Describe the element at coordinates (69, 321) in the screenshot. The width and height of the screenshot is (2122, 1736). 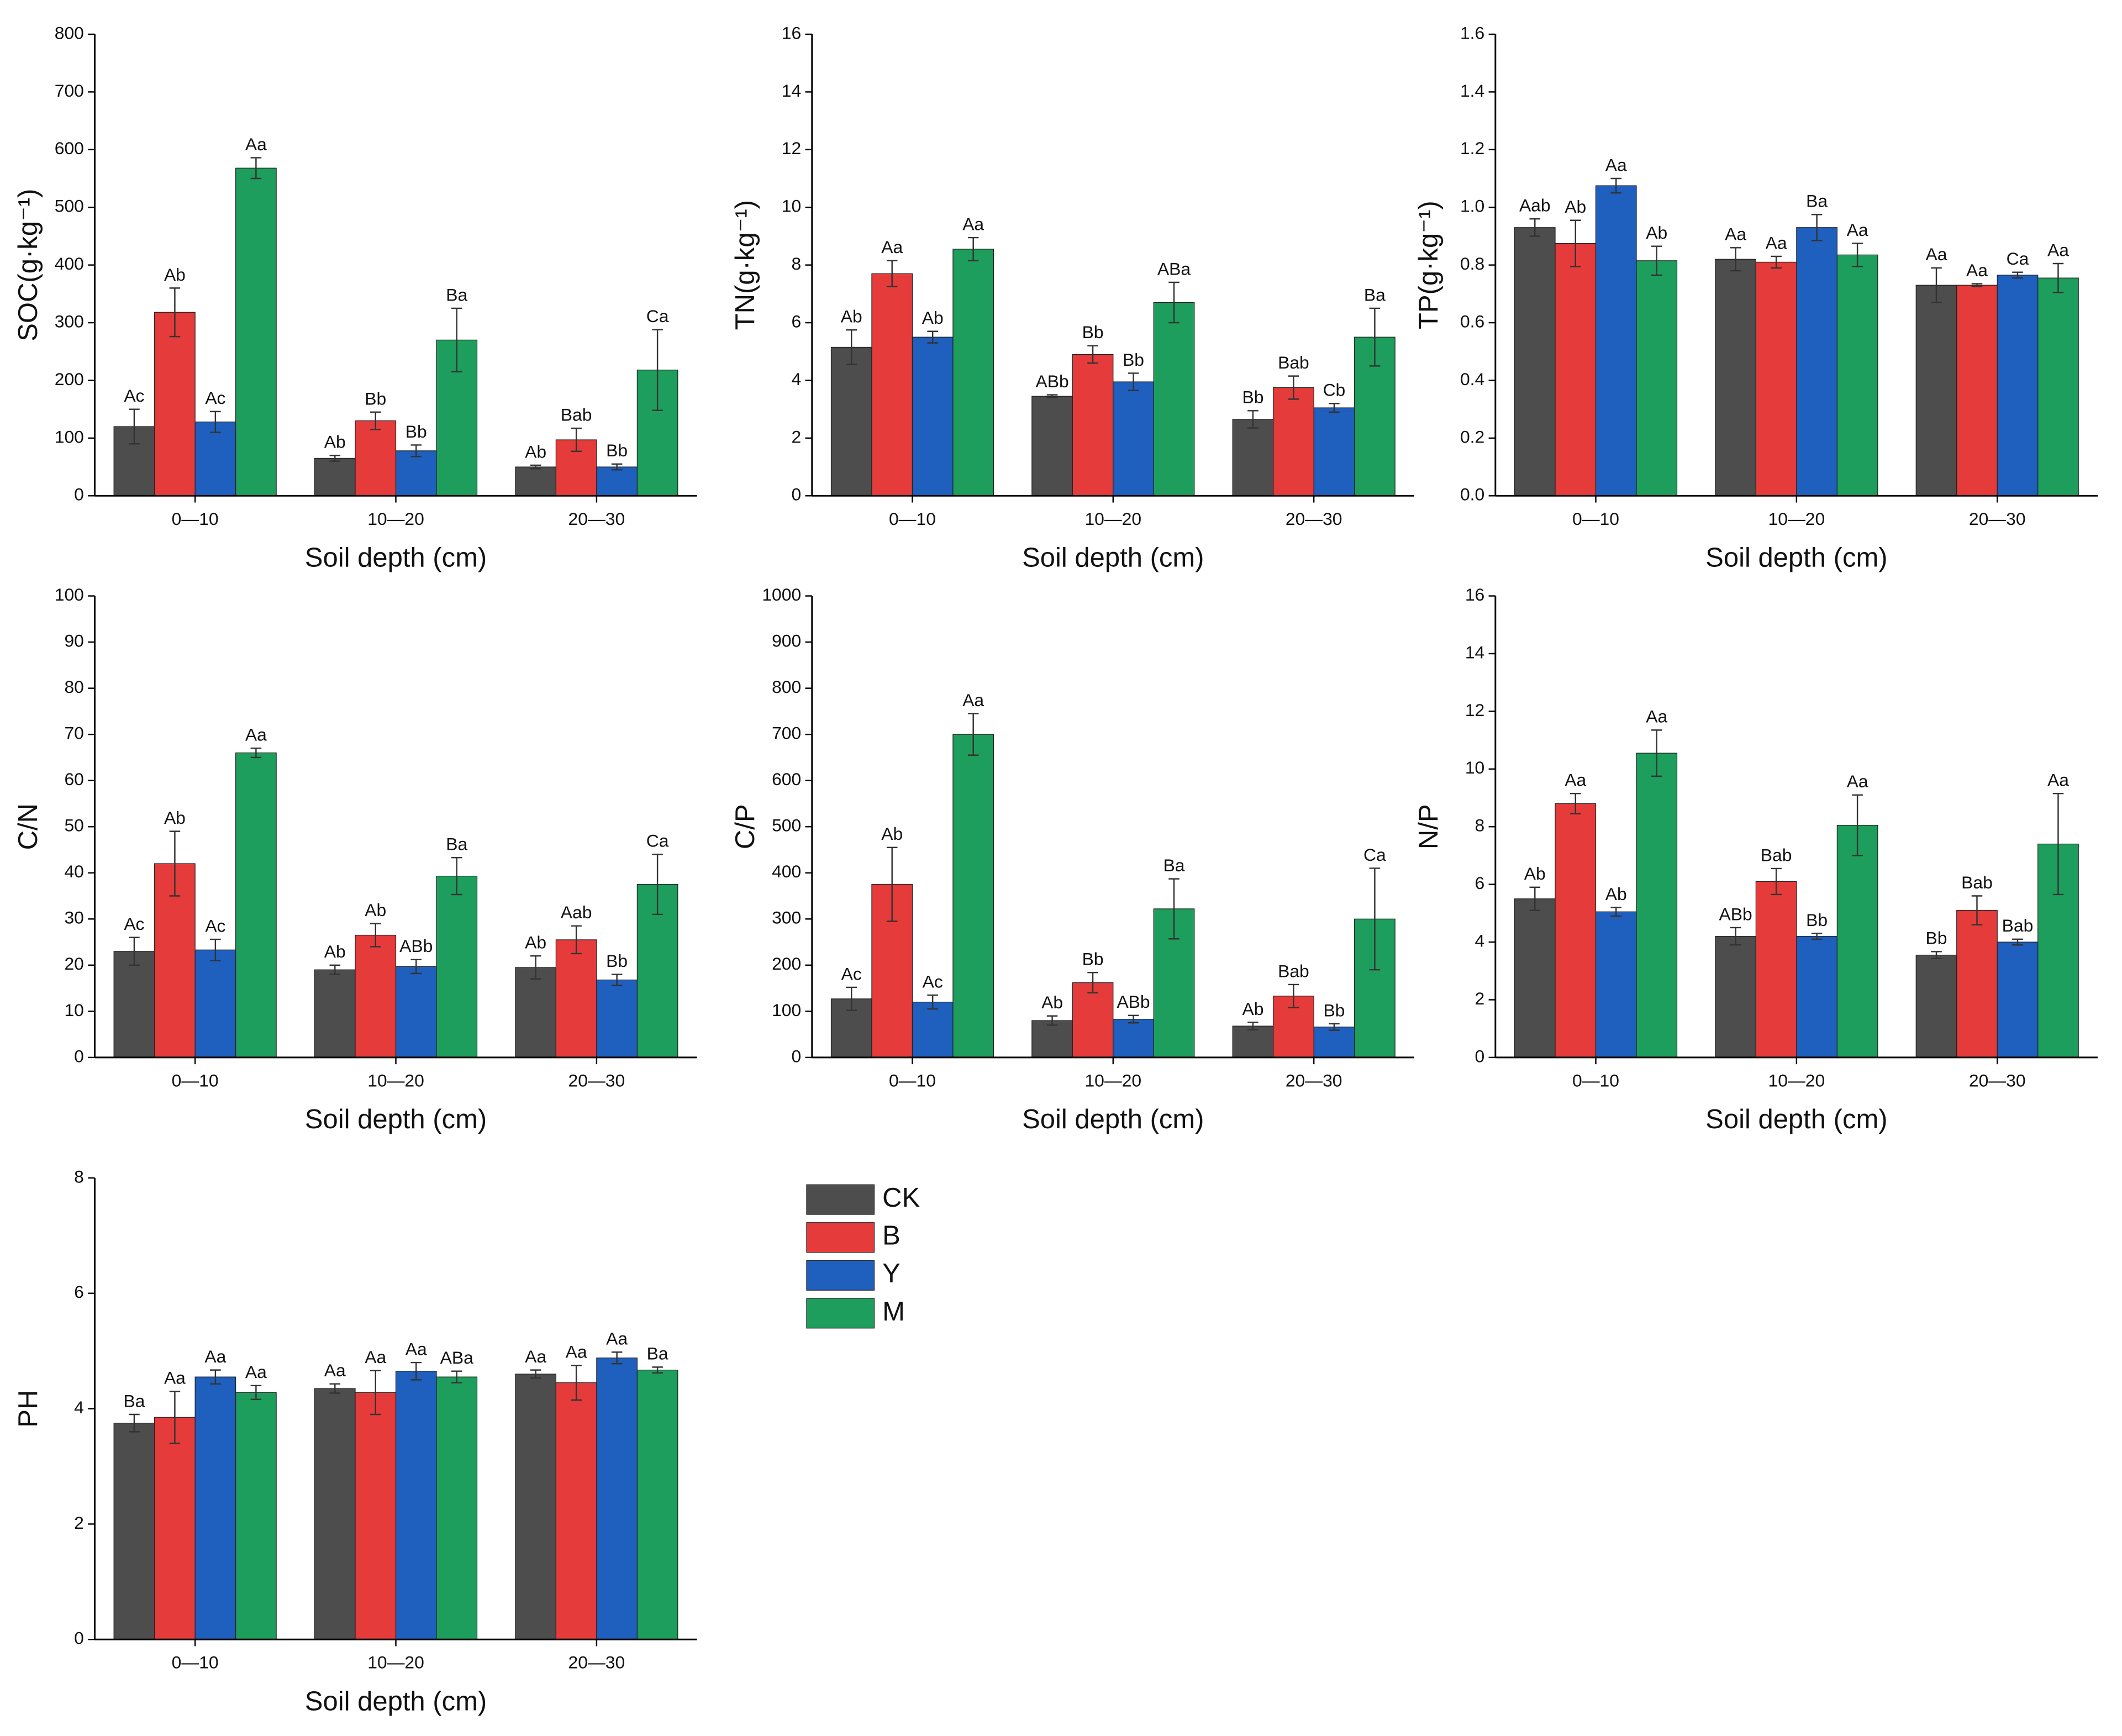
I see `y-tick-label: 300` at that location.